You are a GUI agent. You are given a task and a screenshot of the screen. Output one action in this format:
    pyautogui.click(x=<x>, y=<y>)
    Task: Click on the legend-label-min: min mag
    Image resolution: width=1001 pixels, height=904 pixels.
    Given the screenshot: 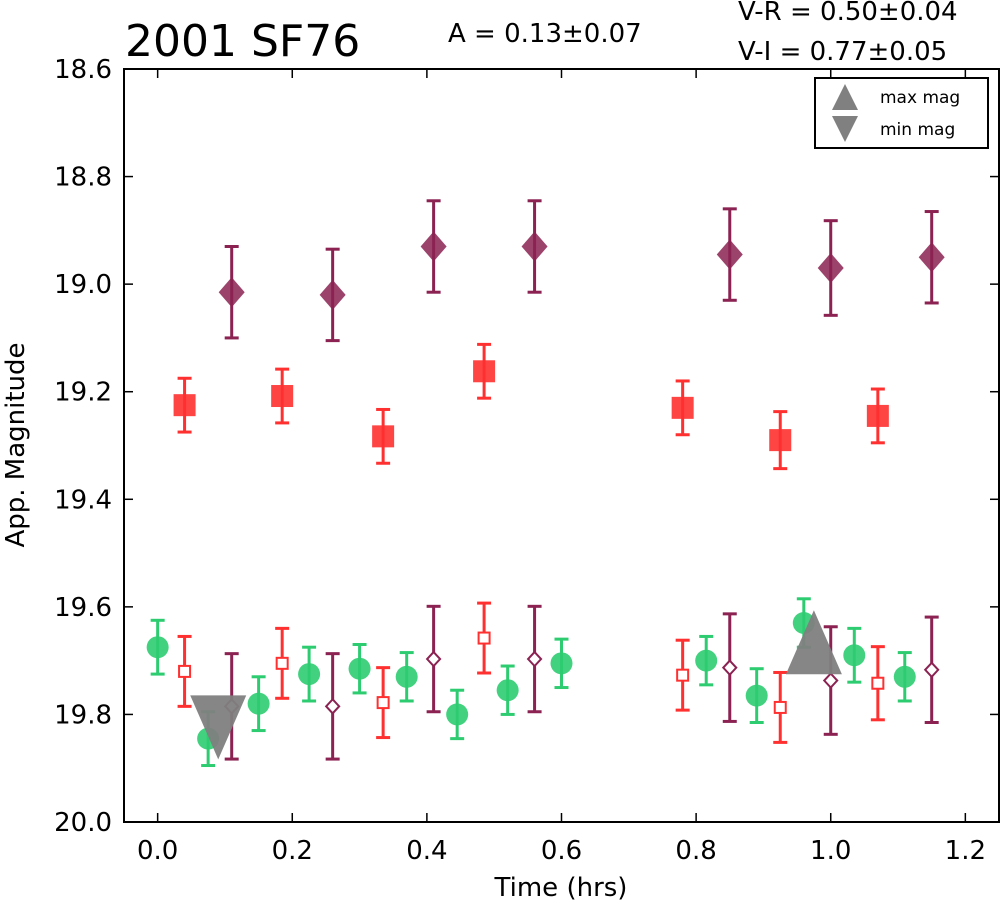 What is the action you would take?
    pyautogui.click(x=917, y=130)
    